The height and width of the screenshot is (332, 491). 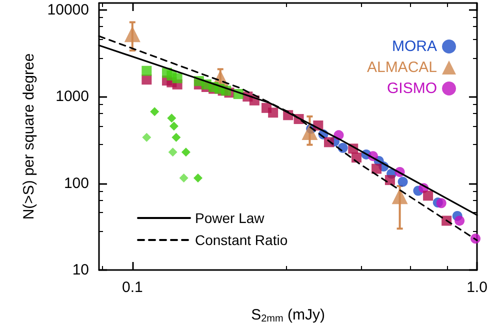 What do you see at coordinates (80, 270) in the screenshot?
I see `y-tick-label: 10` at bounding box center [80, 270].